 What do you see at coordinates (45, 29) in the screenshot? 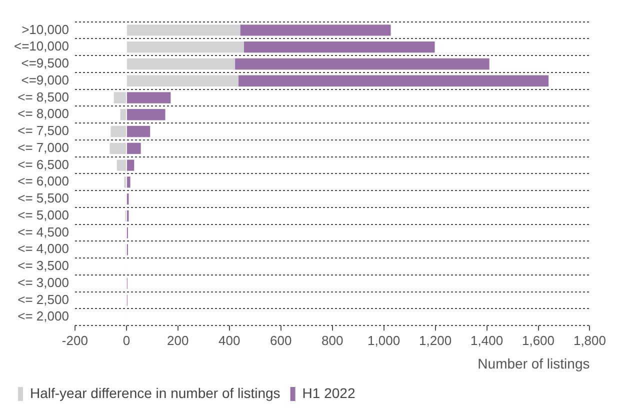
I see `y-tick-label: >10,000` at bounding box center [45, 29].